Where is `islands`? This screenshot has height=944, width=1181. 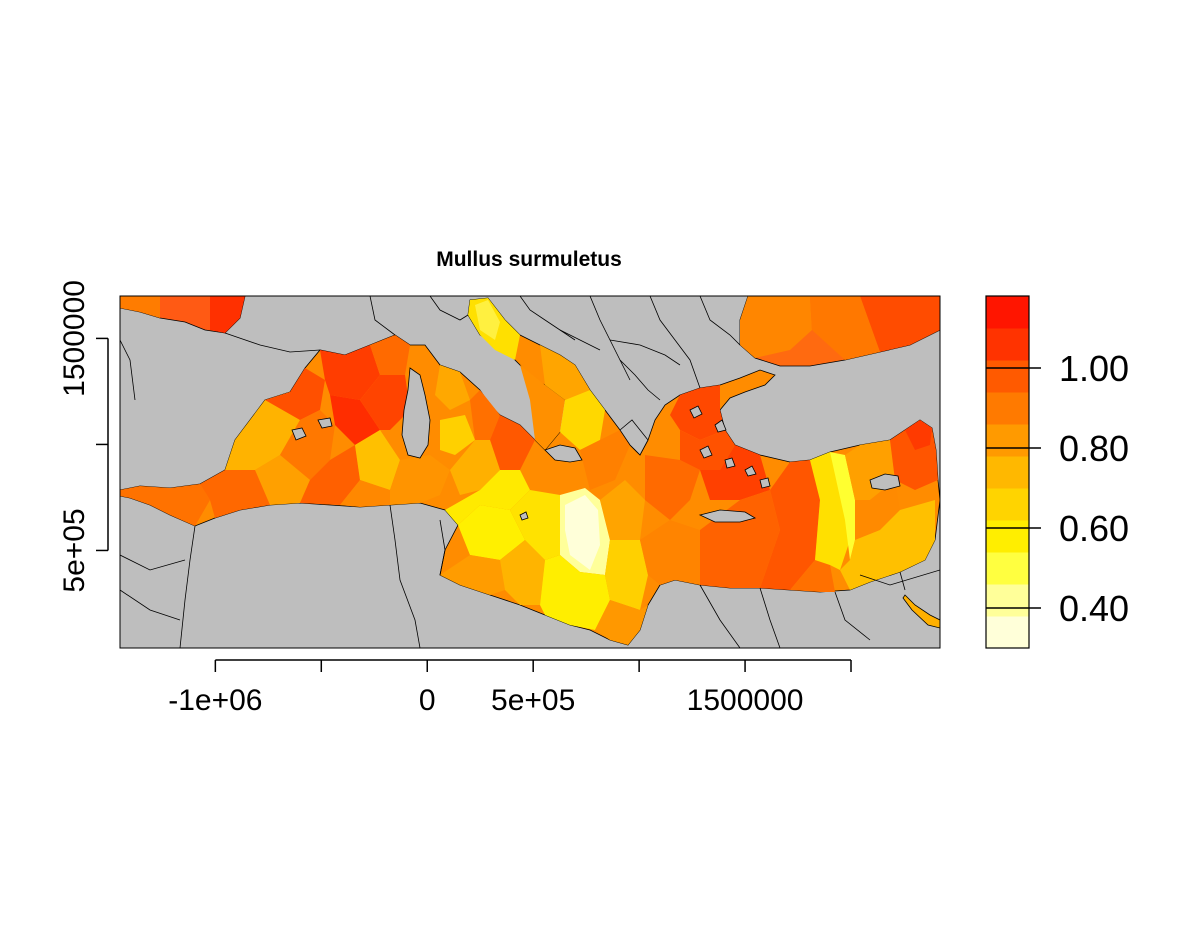 islands is located at coordinates (596, 445).